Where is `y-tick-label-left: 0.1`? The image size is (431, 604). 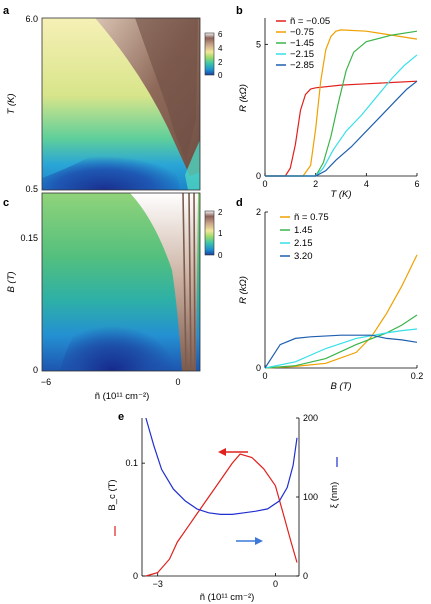 y-tick-label-left: 0.1 is located at coordinates (131, 463).